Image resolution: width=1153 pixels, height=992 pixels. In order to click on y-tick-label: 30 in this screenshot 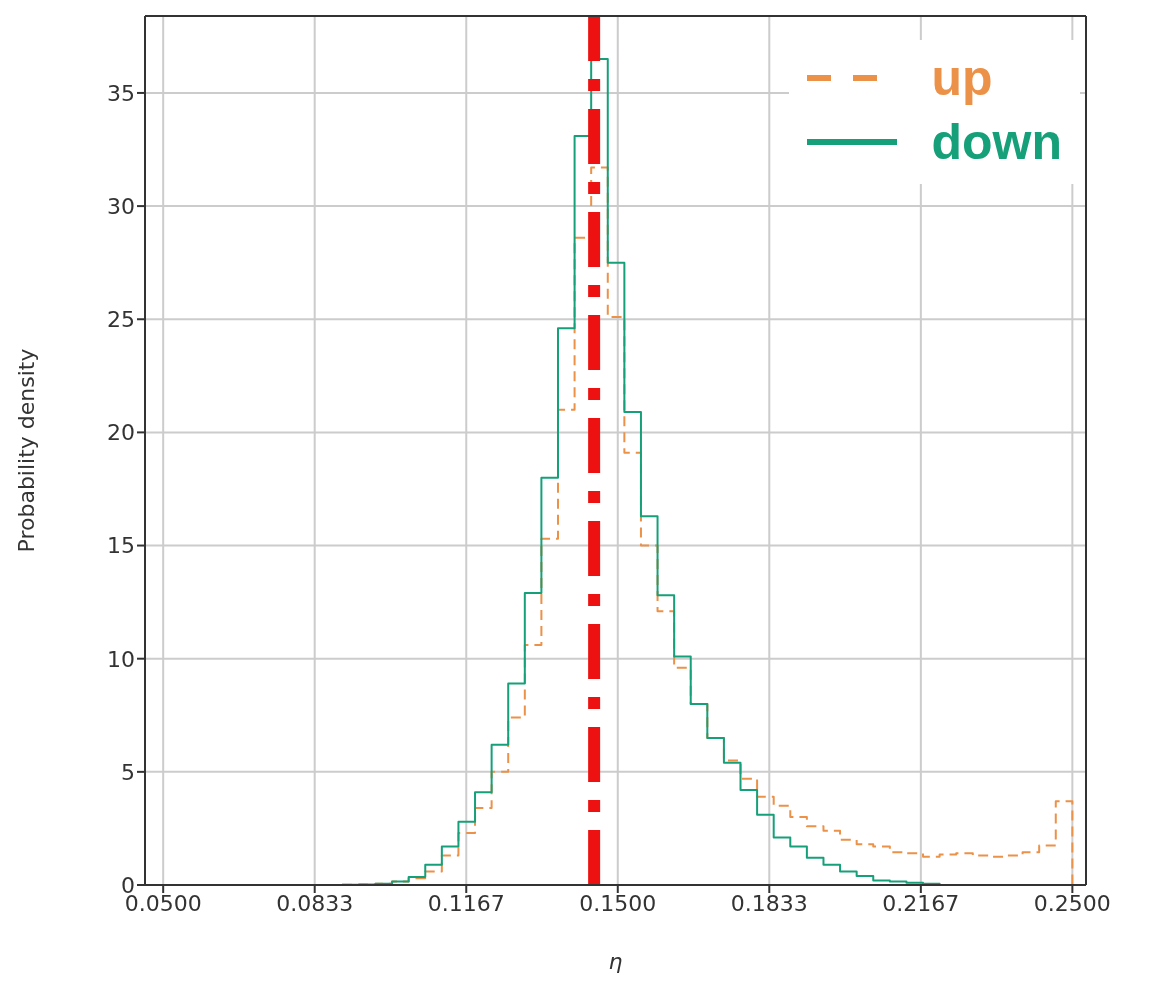, I will do `click(121, 206)`.